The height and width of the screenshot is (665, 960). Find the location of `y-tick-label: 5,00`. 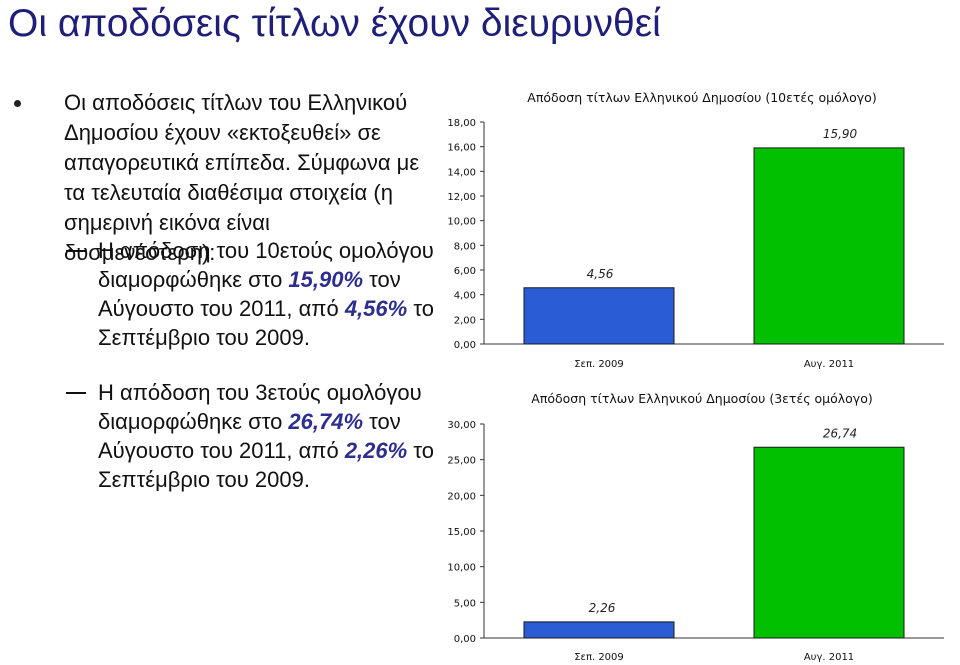

y-tick-label: 5,00 is located at coordinates (465, 603).